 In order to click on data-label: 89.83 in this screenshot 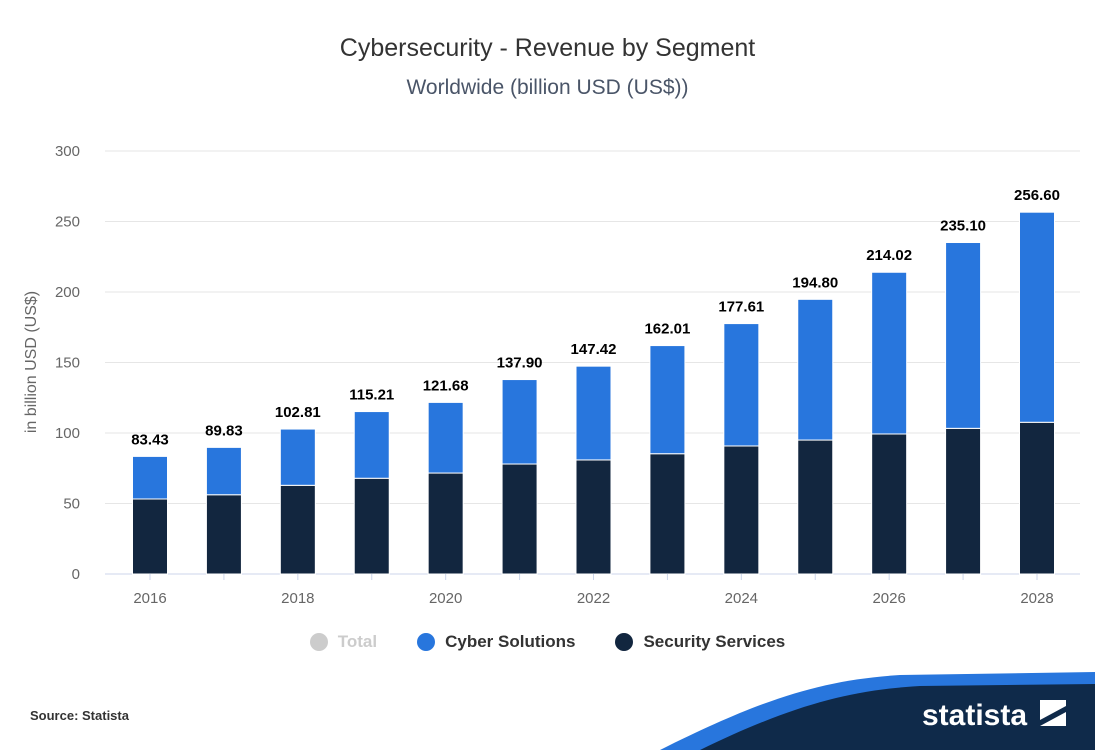, I will do `click(224, 430)`.